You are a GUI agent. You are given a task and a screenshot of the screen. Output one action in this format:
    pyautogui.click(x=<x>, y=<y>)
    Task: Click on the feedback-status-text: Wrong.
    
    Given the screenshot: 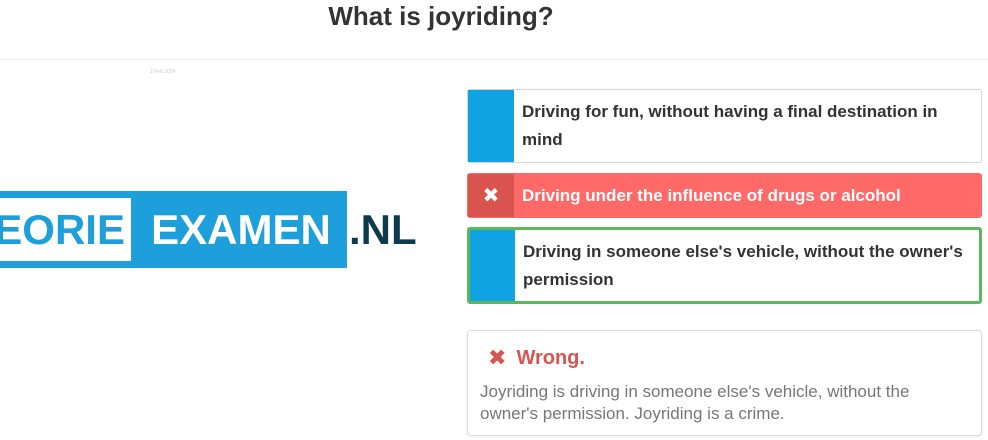 What is the action you would take?
    pyautogui.click(x=550, y=357)
    